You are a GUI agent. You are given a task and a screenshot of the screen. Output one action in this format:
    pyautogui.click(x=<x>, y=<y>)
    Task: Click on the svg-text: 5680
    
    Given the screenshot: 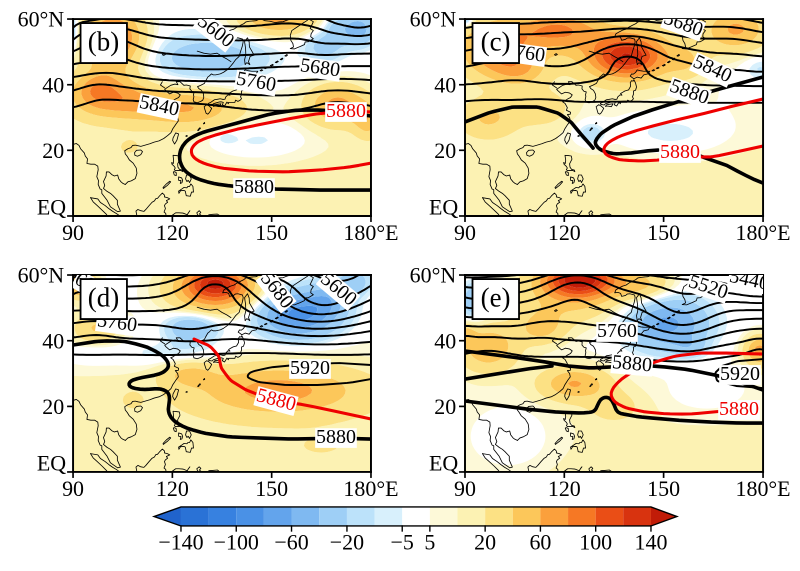 What is the action you would take?
    pyautogui.click(x=320, y=67)
    